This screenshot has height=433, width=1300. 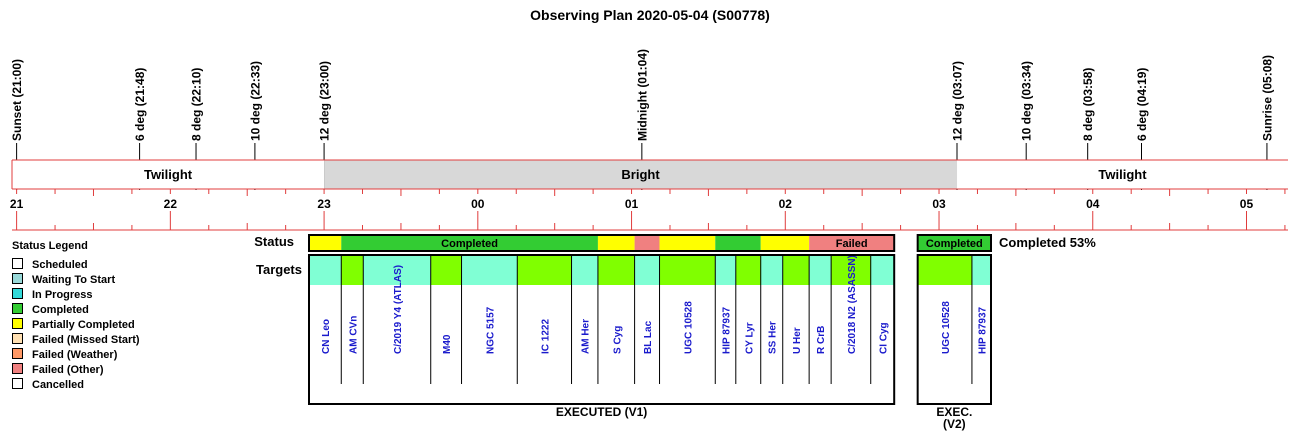 I want to click on target-name: S Cyg, so click(x=617, y=340).